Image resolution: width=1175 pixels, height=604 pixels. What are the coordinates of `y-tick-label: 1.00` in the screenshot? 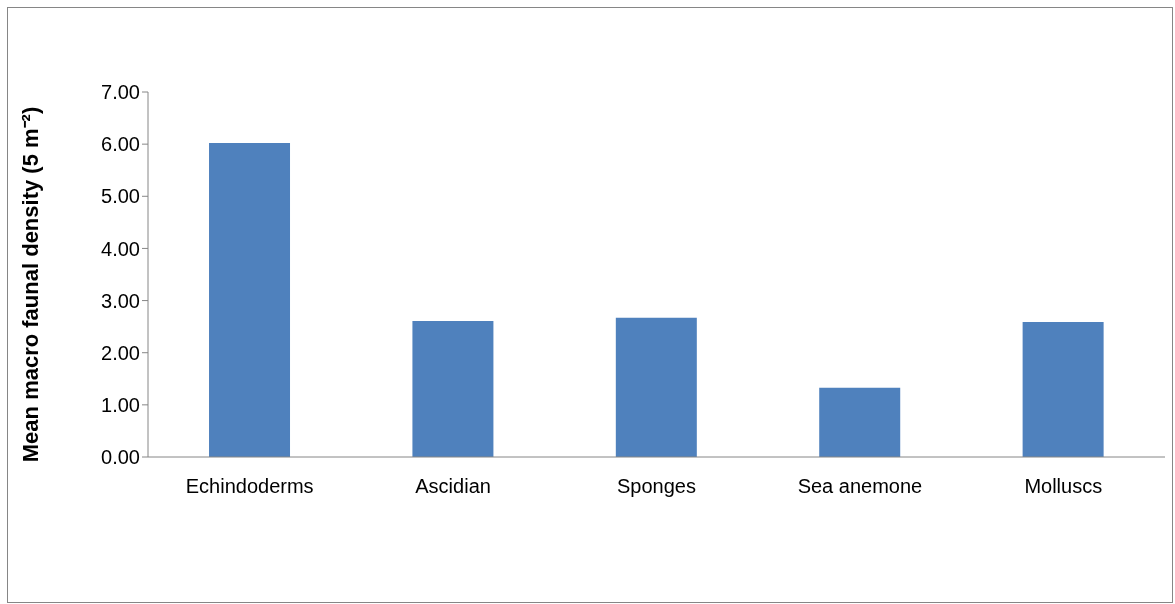 It's located at (120, 404).